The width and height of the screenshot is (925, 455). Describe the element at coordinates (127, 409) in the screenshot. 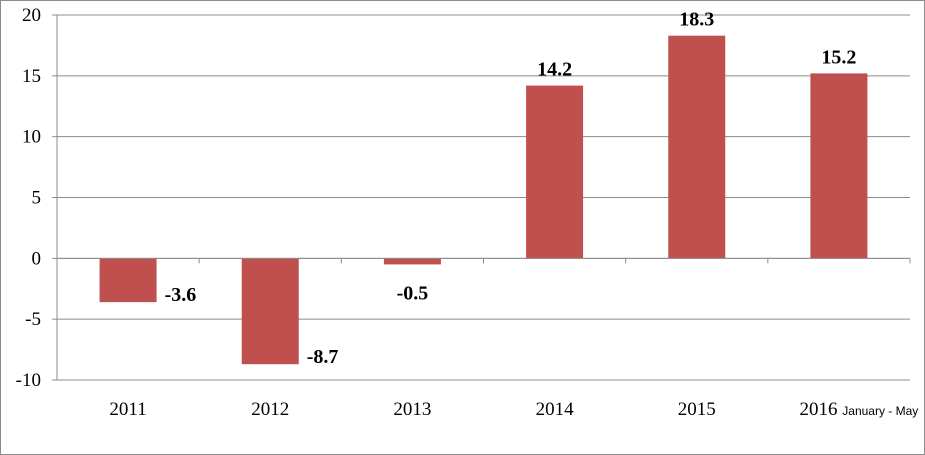

I see `x-category-label: 2011` at that location.